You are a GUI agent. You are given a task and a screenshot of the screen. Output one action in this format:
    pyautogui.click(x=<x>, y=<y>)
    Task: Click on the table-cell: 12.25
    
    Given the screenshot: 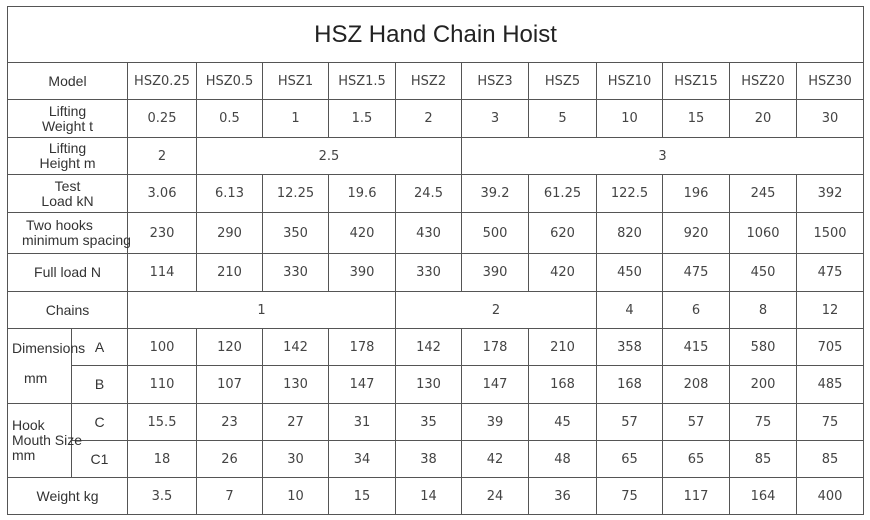 What is the action you would take?
    pyautogui.click(x=295, y=193)
    